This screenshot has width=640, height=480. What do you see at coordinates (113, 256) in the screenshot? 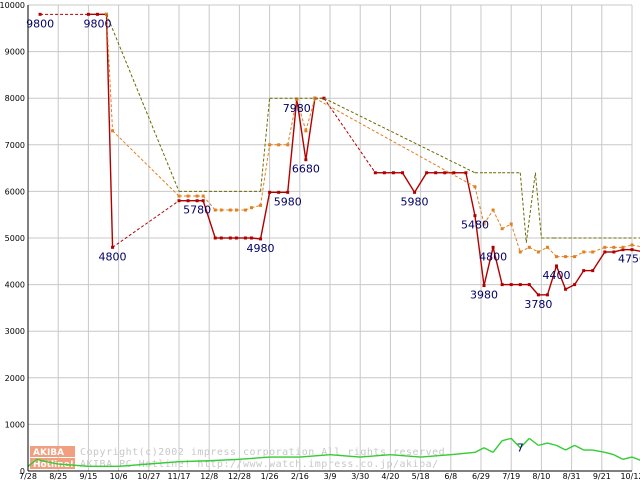
I see `data-label: 4800` at bounding box center [113, 256].